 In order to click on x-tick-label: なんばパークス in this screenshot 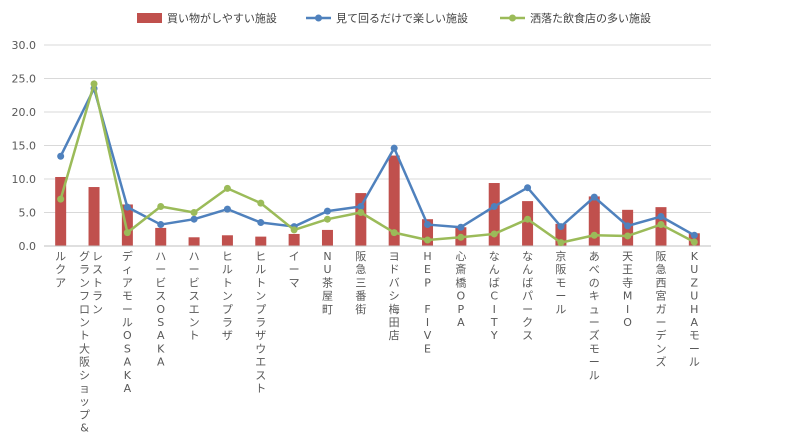, I will do `click(527, 296)`.